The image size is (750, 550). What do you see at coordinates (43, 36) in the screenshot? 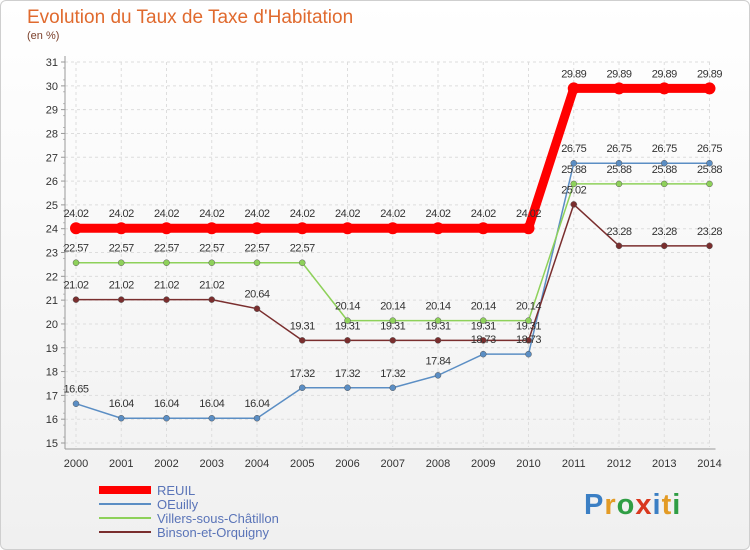
I see `chart-unit-label: (en %)` at bounding box center [43, 36].